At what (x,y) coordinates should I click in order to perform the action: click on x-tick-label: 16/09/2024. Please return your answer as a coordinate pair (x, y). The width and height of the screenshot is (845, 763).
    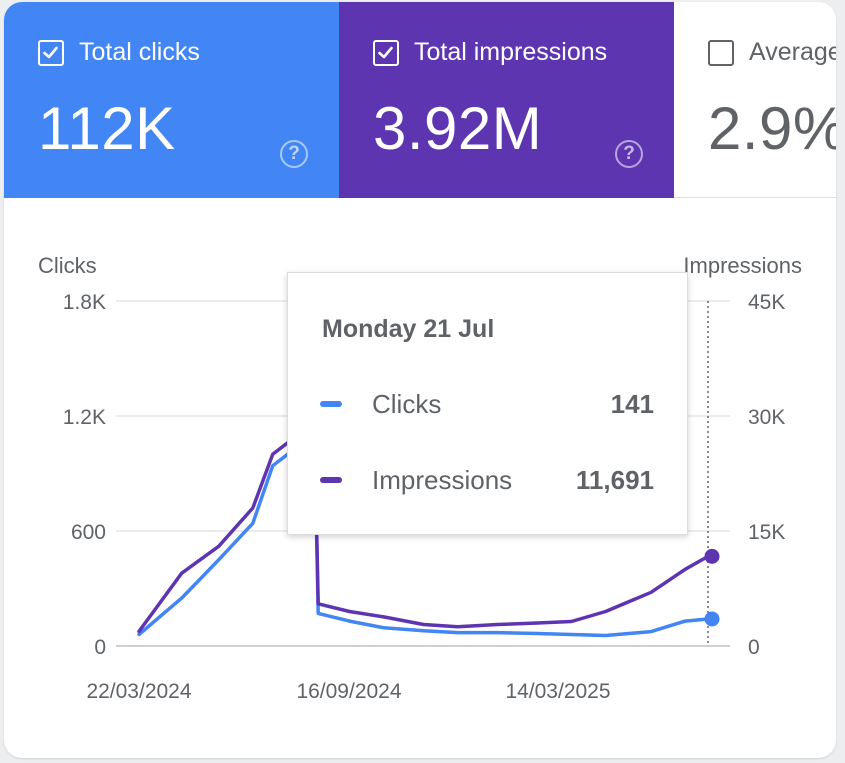
    Looking at the image, I should click on (348, 691).